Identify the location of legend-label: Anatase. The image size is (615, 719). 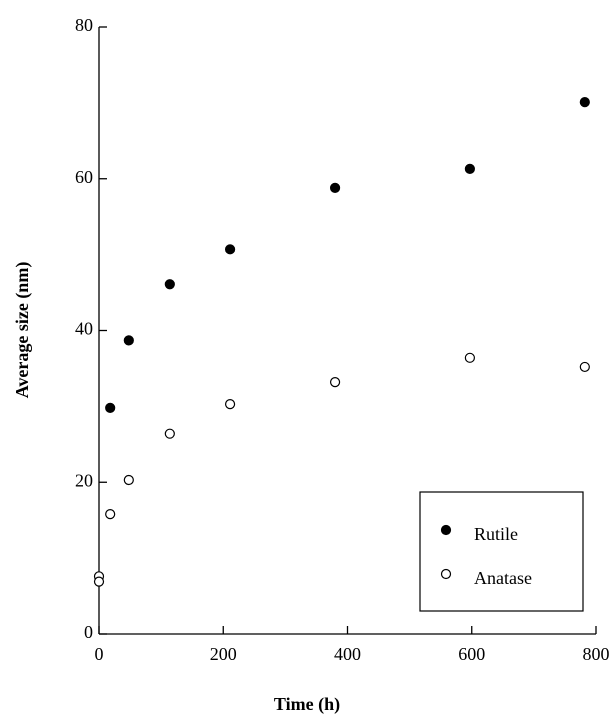
(503, 578).